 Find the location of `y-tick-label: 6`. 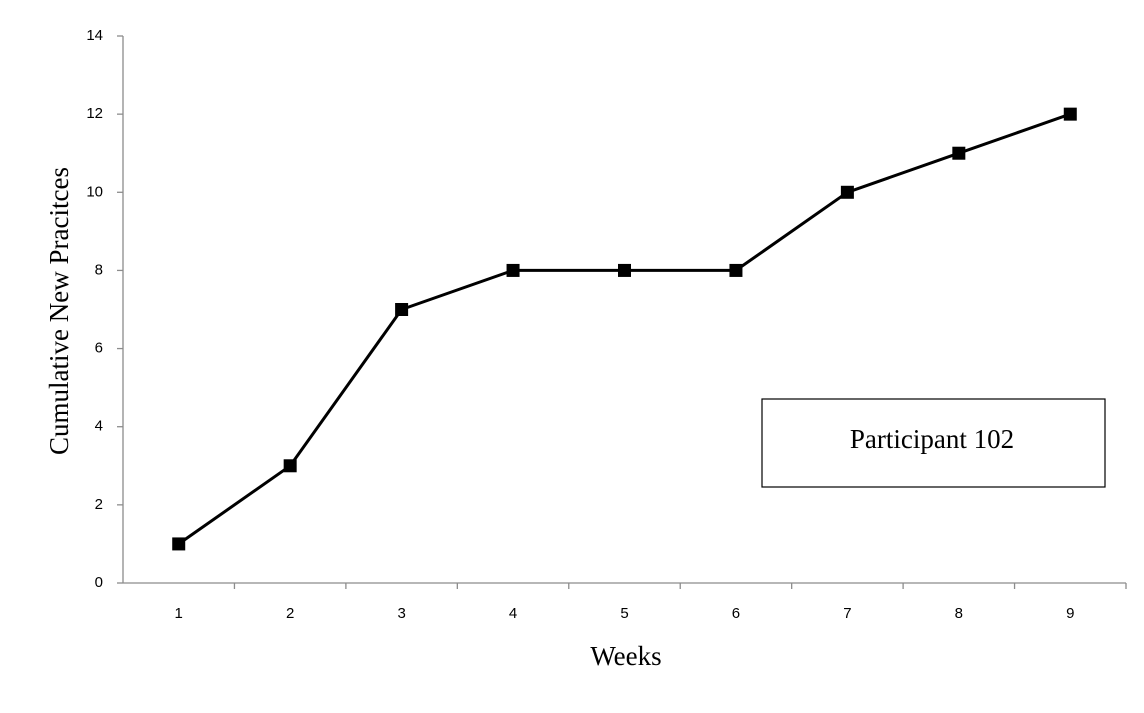

y-tick-label: 6 is located at coordinates (99, 348).